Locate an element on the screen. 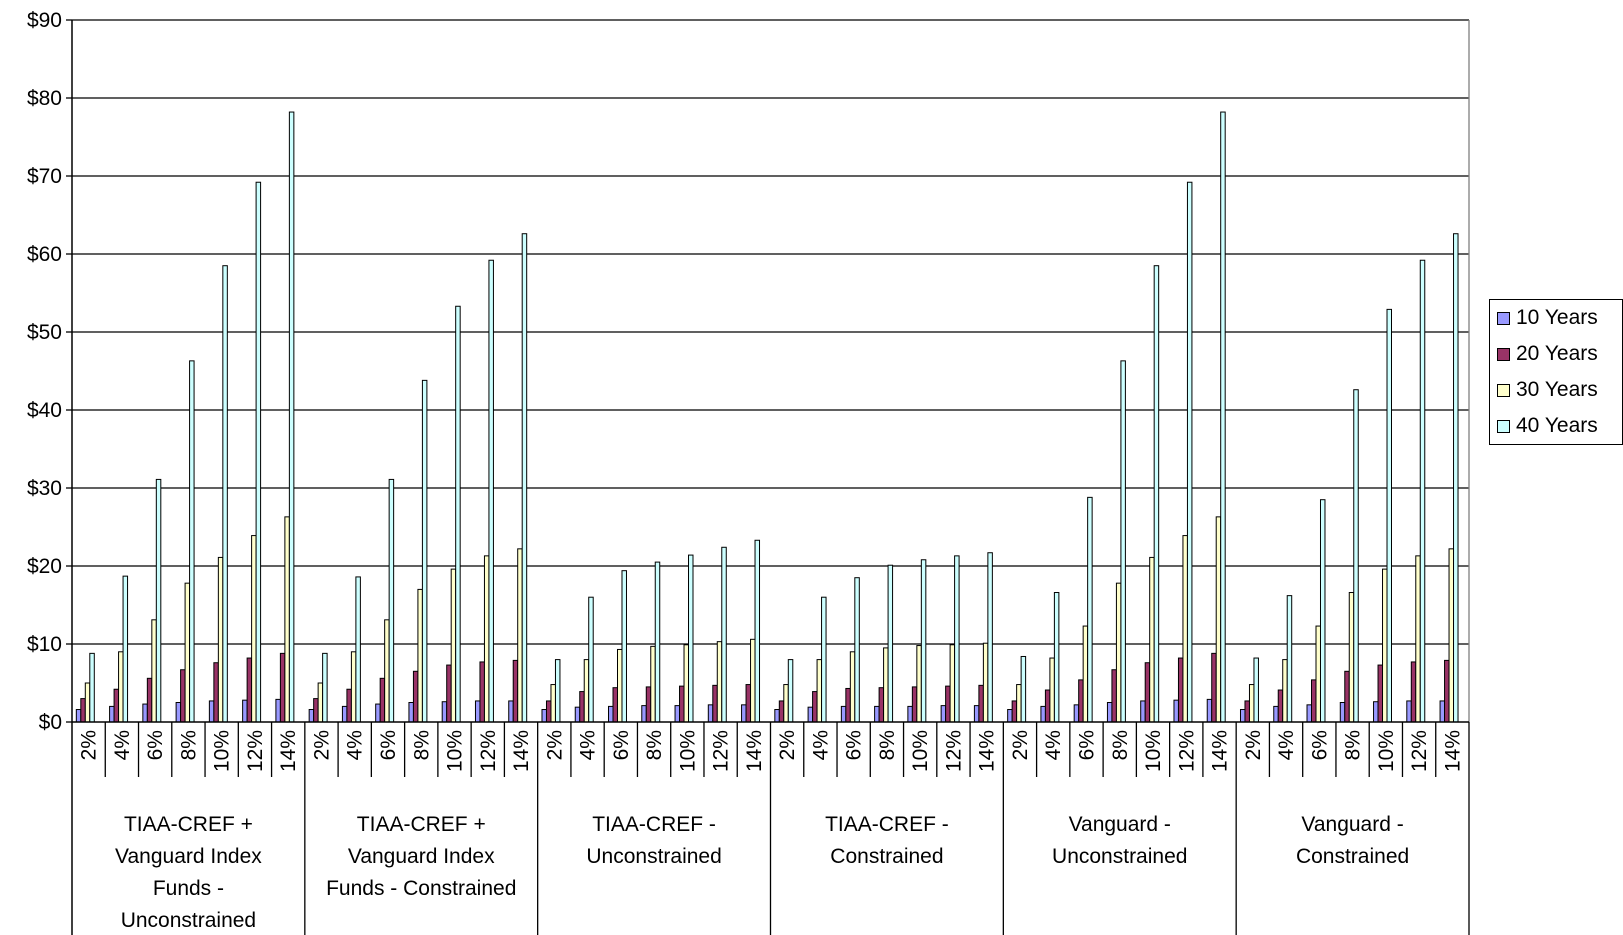 The height and width of the screenshot is (935, 1623). legend-item-20-years: 20 Years is located at coordinates (1547, 354).